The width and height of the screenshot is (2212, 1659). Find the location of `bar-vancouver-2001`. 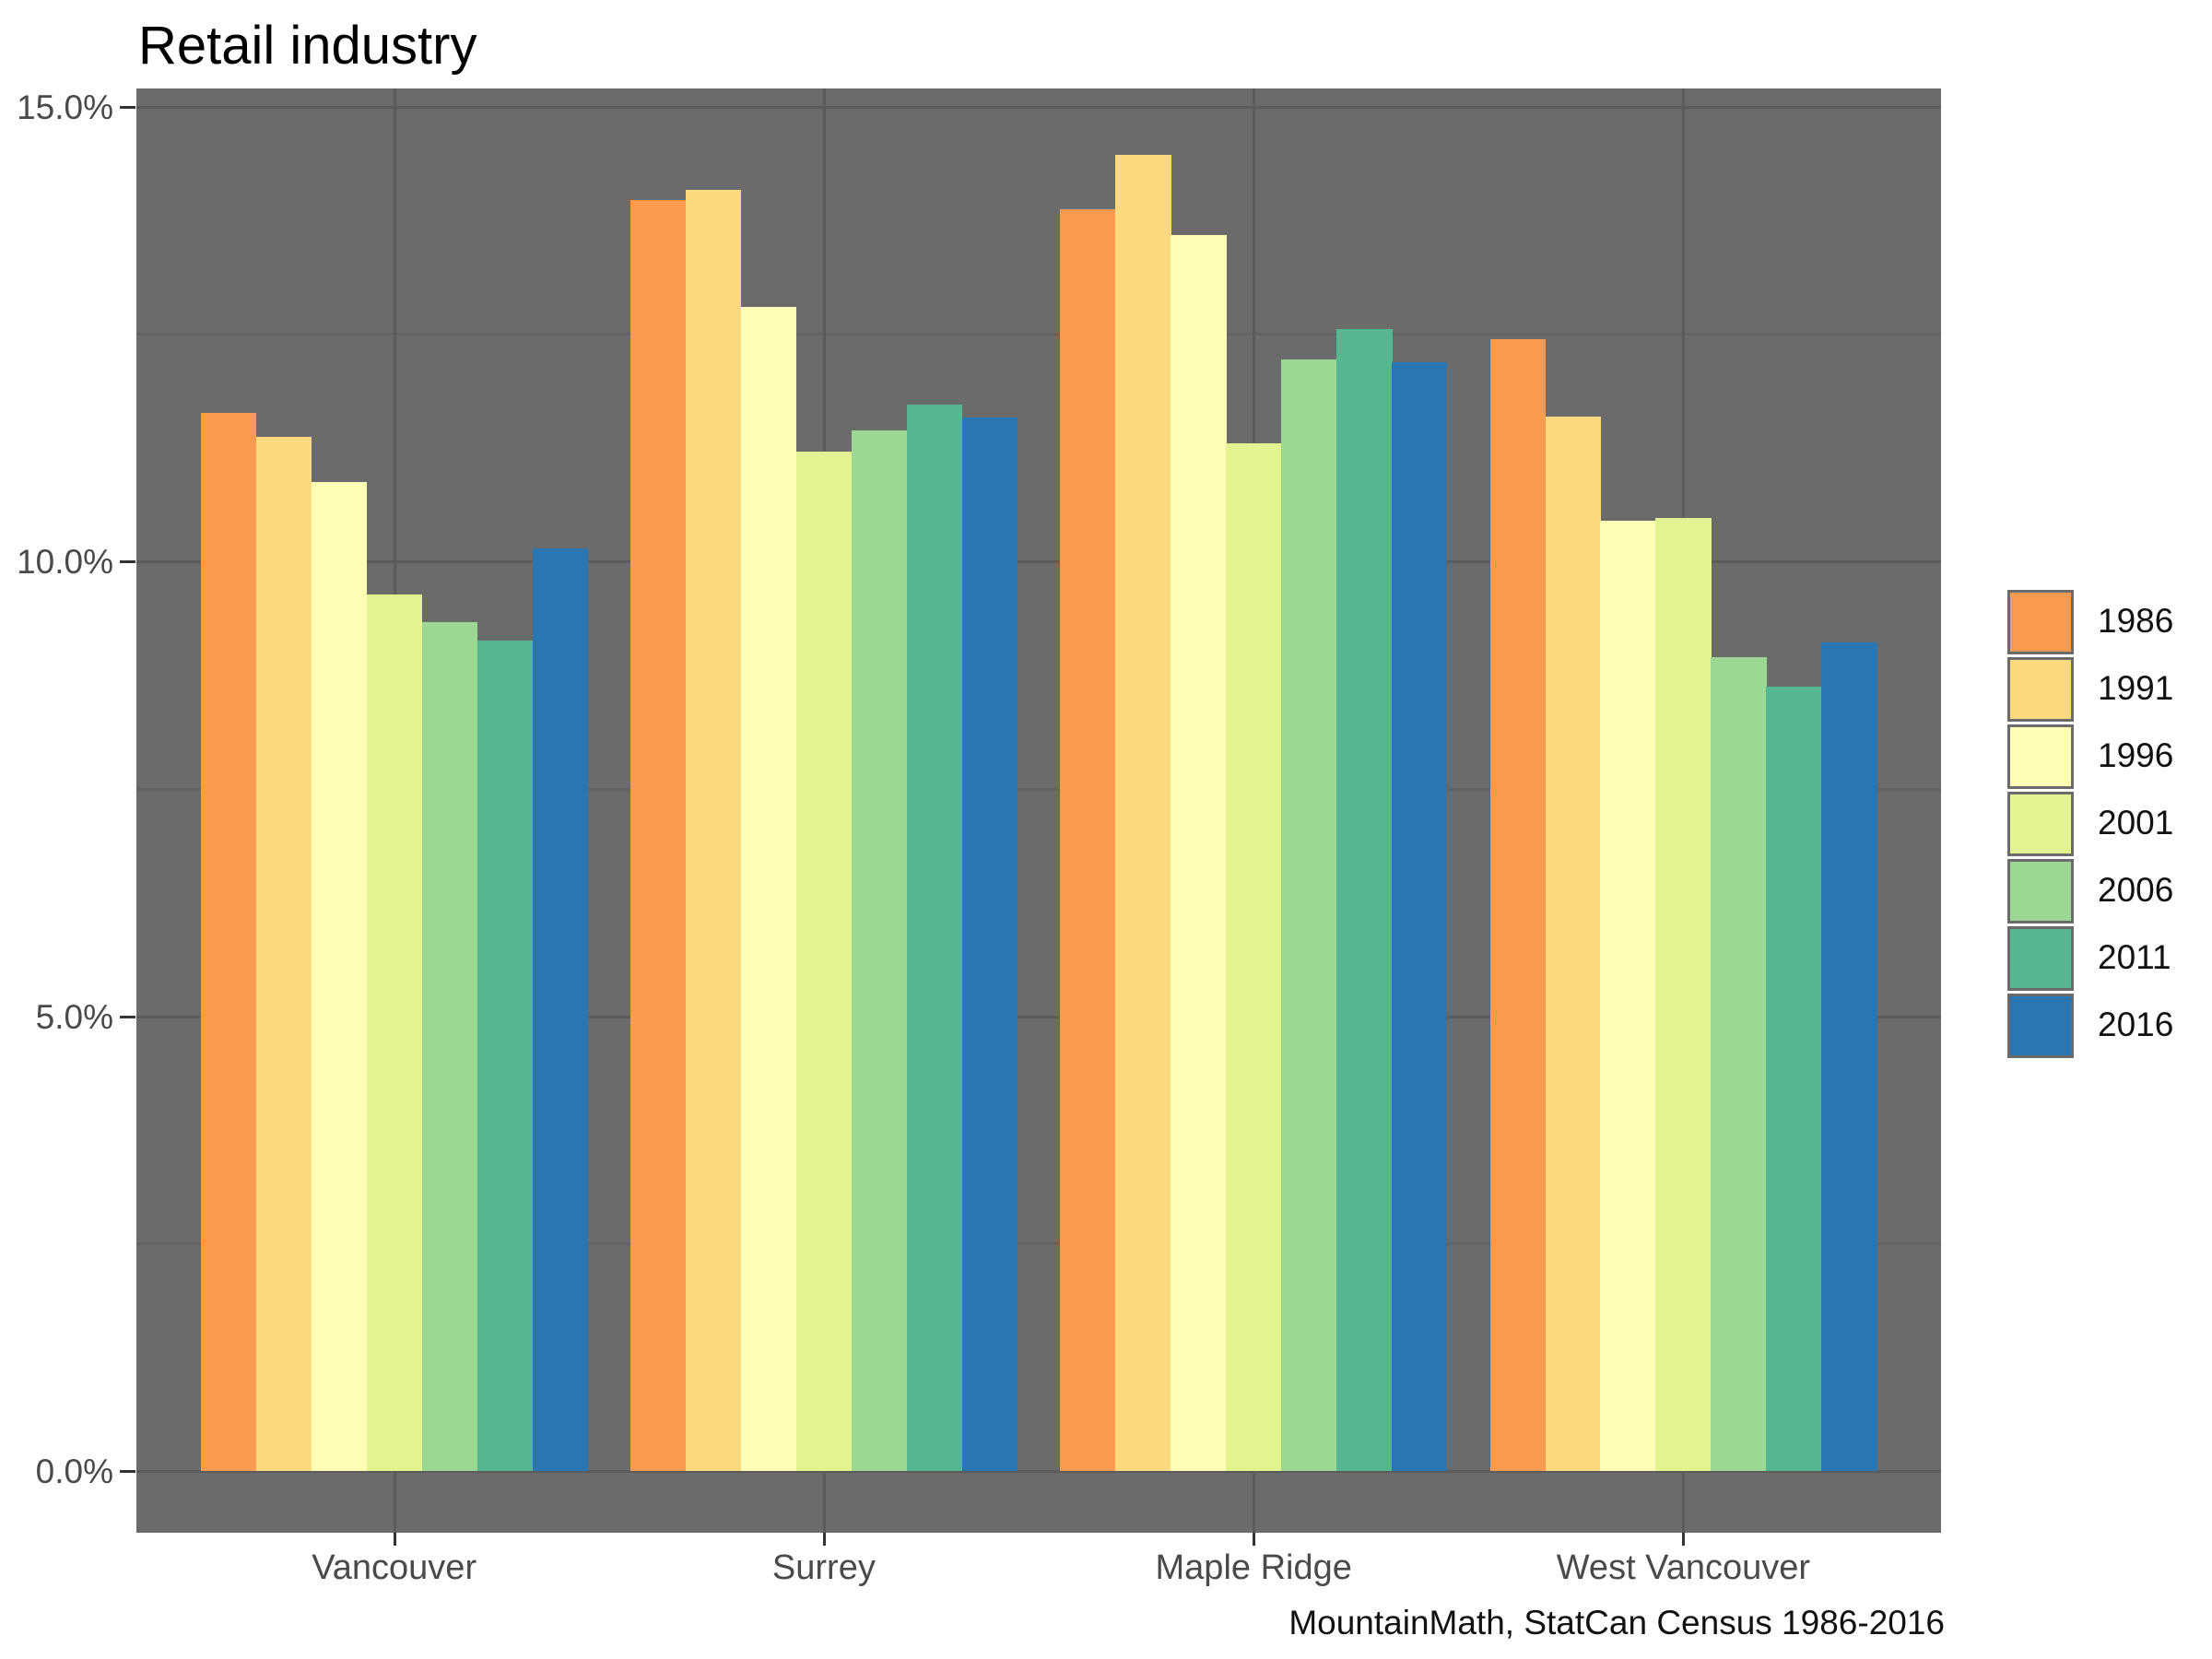

bar-vancouver-2001 is located at coordinates (394, 1032).